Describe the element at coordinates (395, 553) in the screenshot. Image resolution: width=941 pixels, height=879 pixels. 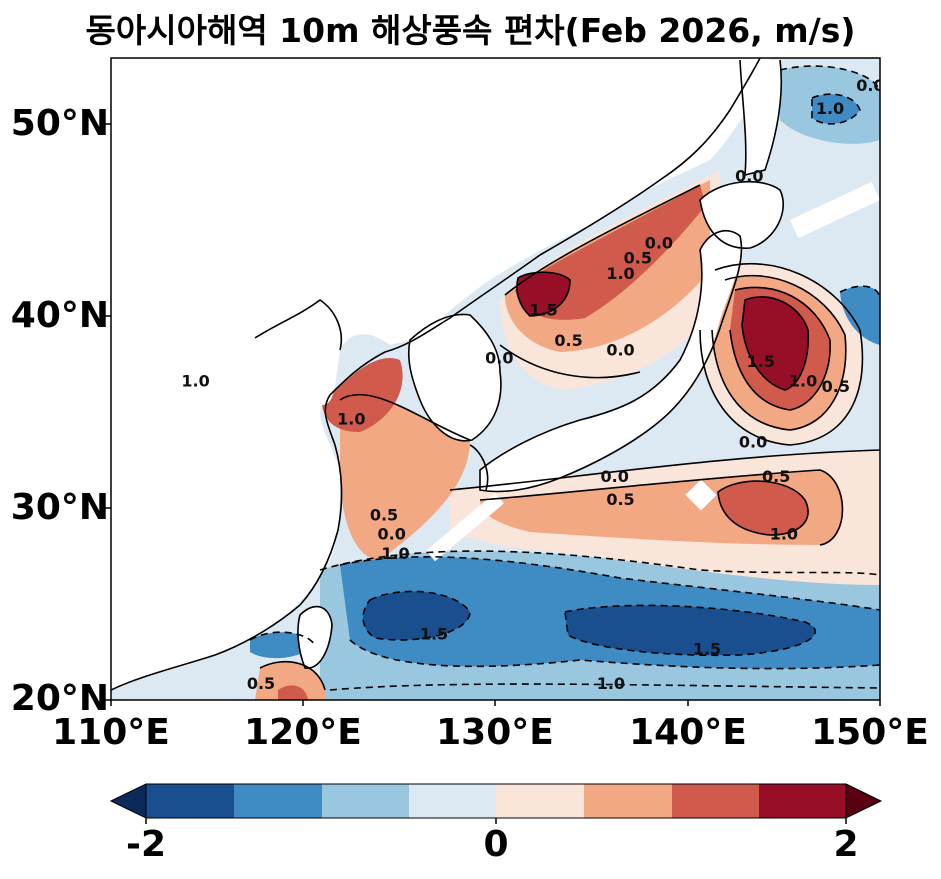
I see `contour-label-22: 1.0` at that location.